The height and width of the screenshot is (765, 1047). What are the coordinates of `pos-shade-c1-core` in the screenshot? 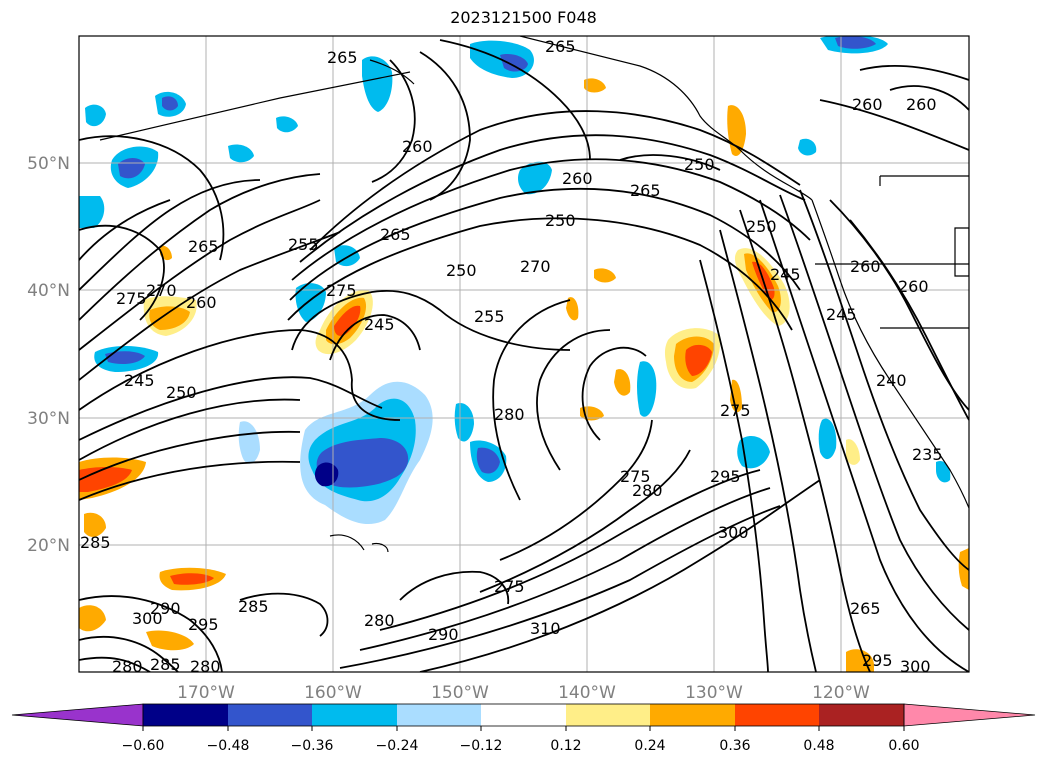 It's located at (347, 320).